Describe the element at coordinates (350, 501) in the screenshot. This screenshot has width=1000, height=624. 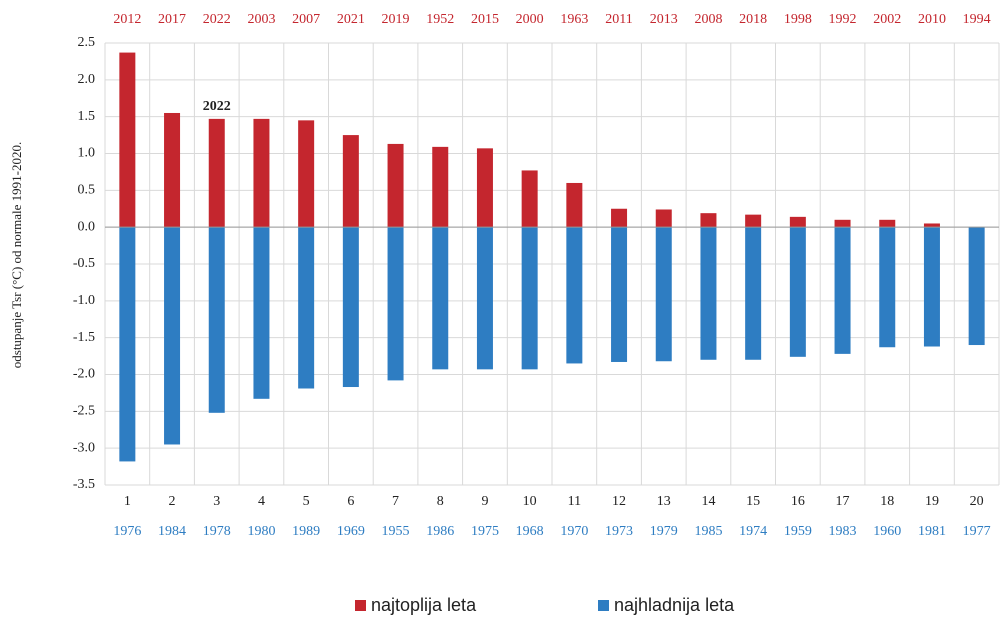
I see `x-tick-label: 6` at that location.